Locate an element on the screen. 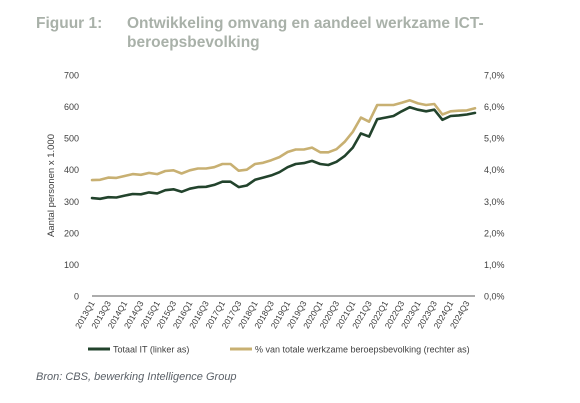 The height and width of the screenshot is (403, 580). y-tick-label-right: 6,0% is located at coordinates (494, 107).